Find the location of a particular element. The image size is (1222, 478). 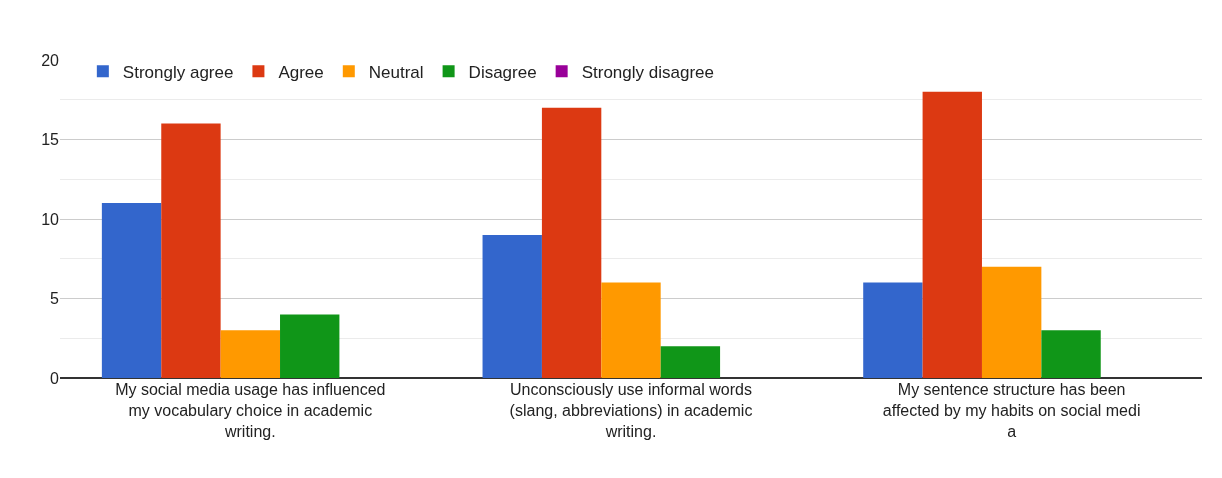

legend-label: Agree is located at coordinates (301, 72).